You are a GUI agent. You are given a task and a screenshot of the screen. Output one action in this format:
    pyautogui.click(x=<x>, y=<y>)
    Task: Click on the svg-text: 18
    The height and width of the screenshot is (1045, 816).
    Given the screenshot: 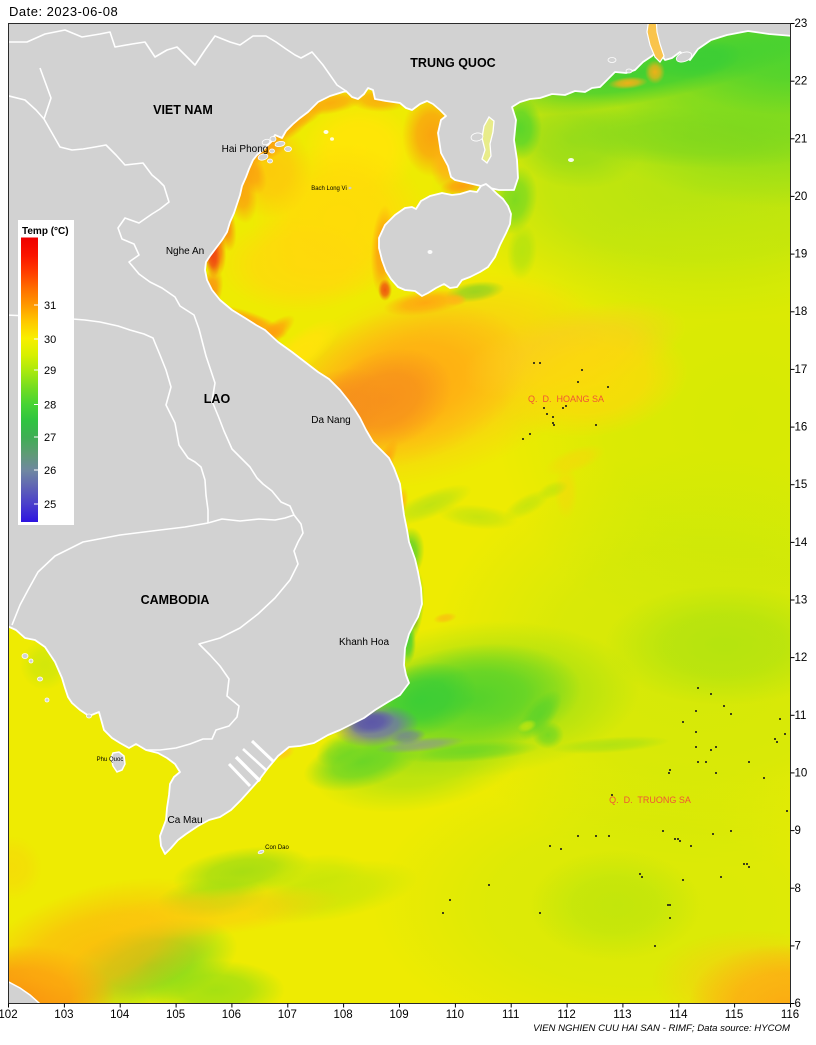 What is the action you would take?
    pyautogui.click(x=801, y=312)
    